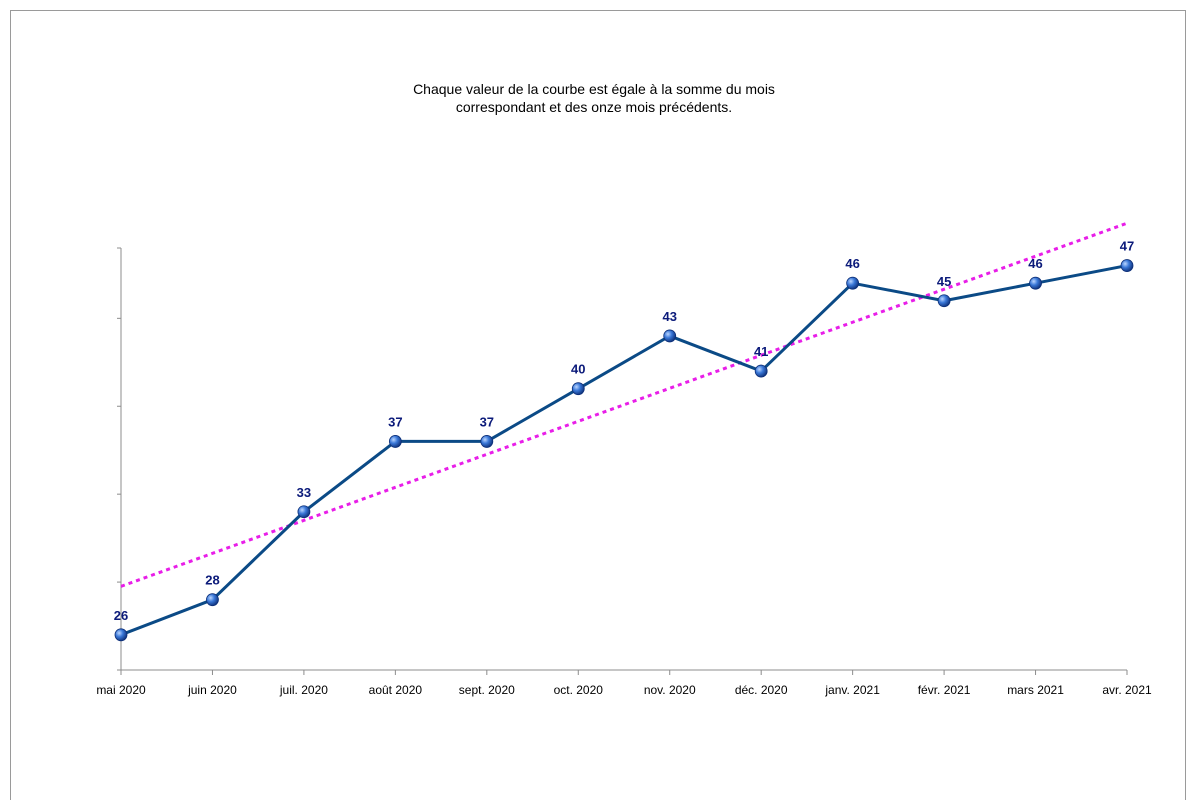 Image resolution: width=1188 pixels, height=800 pixels. I want to click on x-tick-label: avr. 2021, so click(1127, 690).